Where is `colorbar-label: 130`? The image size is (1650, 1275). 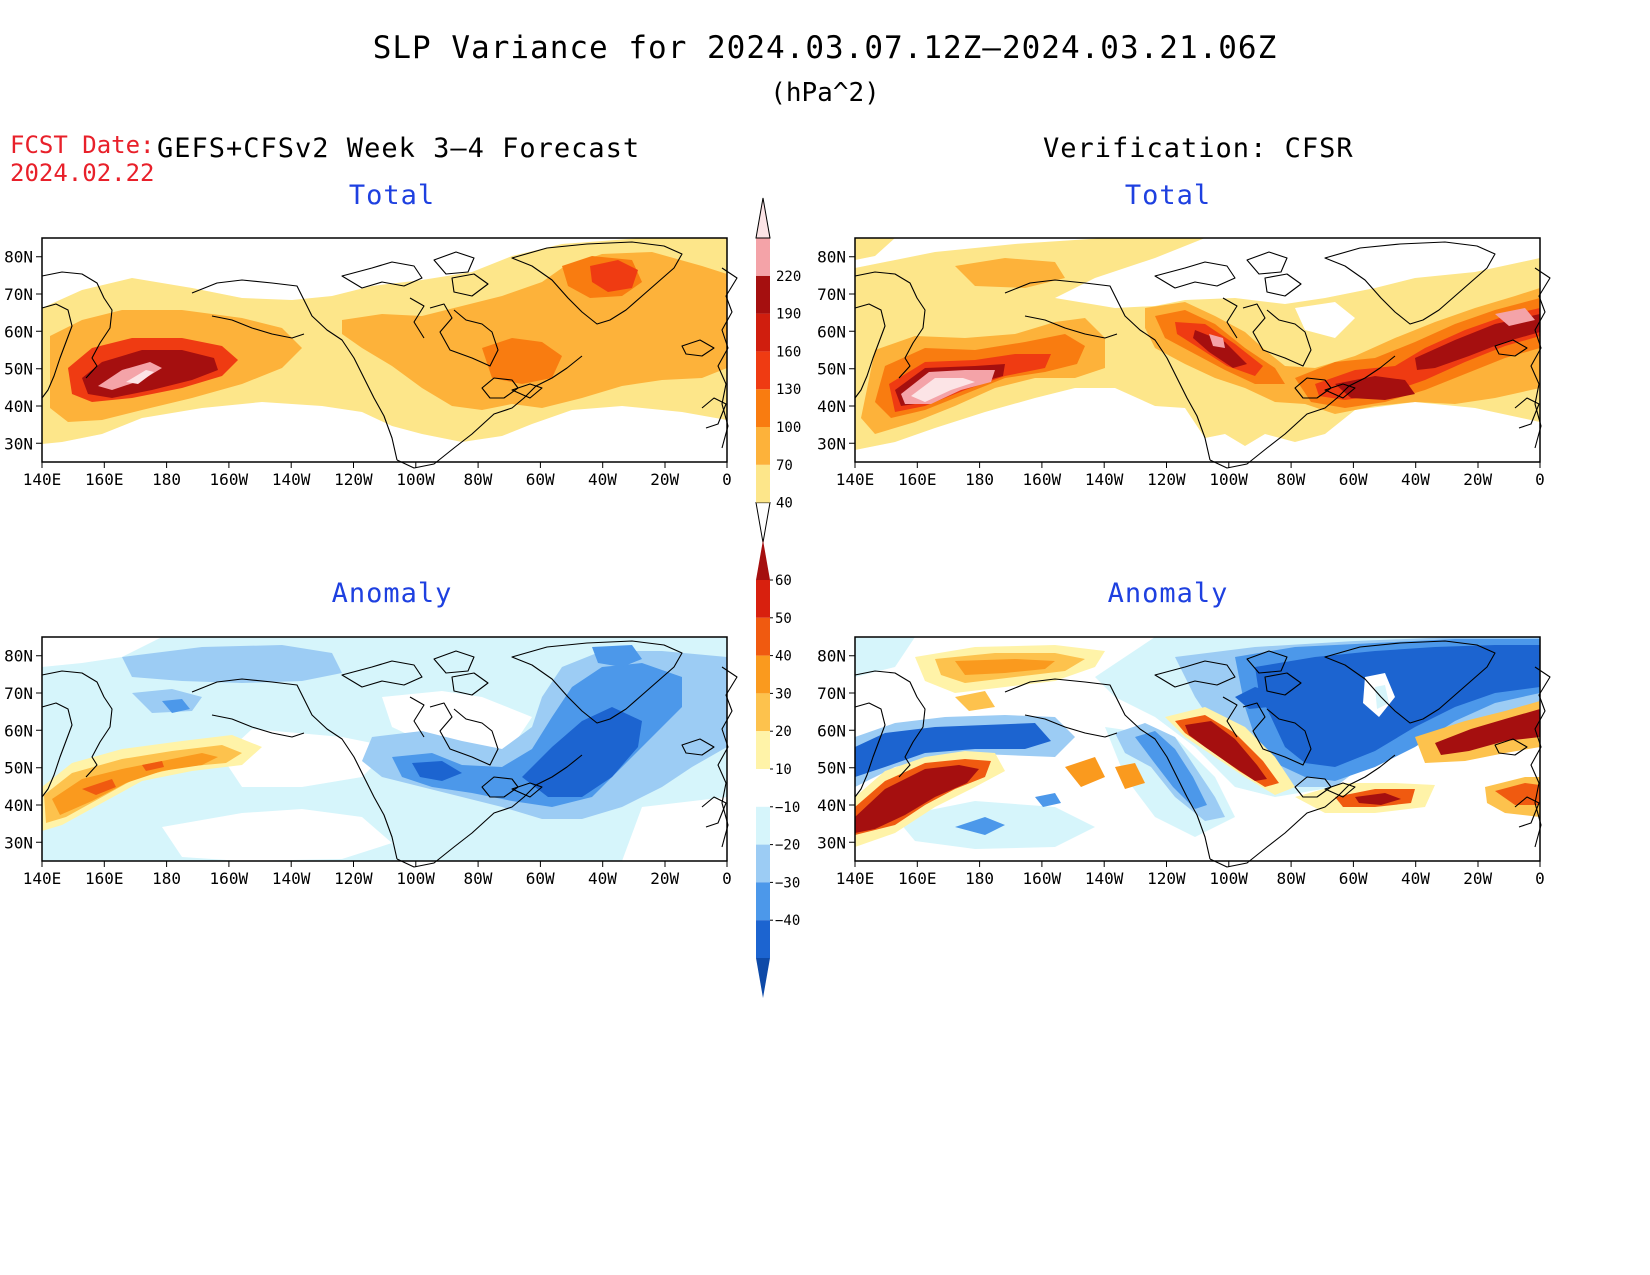 colorbar-label: 130 is located at coordinates (788, 390).